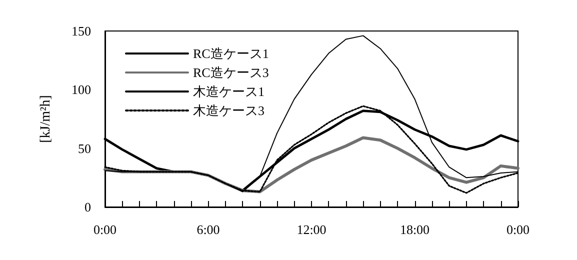 Image resolution: width=577 pixels, height=260 pixels. I want to click on y-axis-title: [kJ/m²h], so click(46, 119).